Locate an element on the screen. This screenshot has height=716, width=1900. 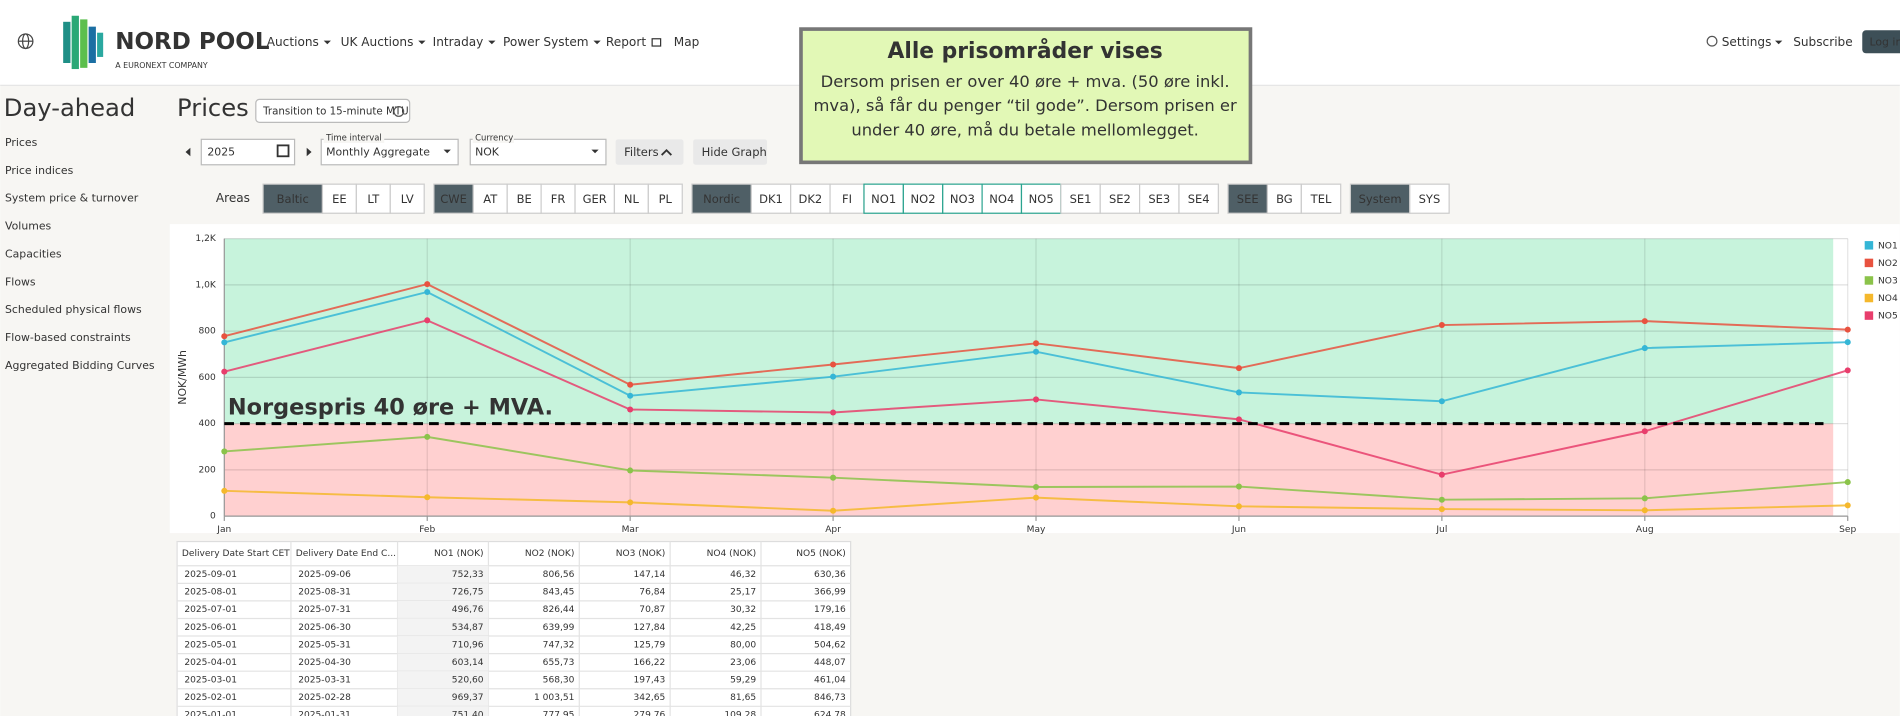
table-cell: 2025-04-30 is located at coordinates (324, 663).